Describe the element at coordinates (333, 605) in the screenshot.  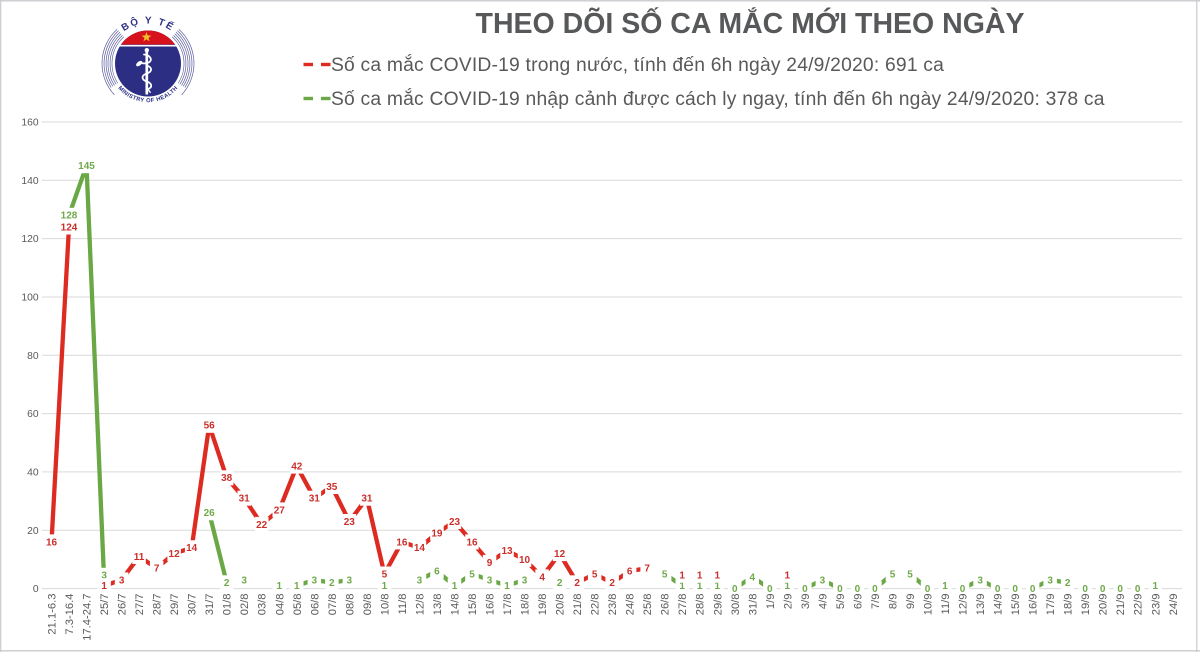
I see `svg-text: 07/8` at that location.